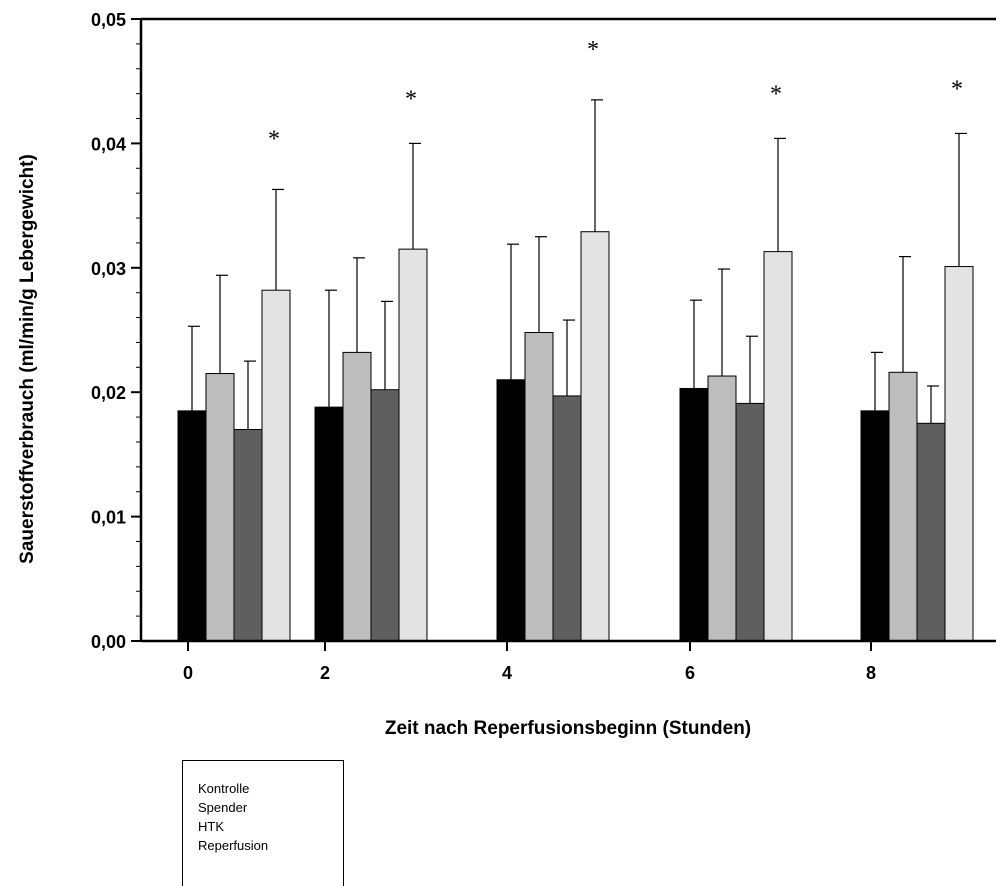 The width and height of the screenshot is (1001, 886). What do you see at coordinates (411, 99) in the screenshot?
I see `significance-marker-2: *` at bounding box center [411, 99].